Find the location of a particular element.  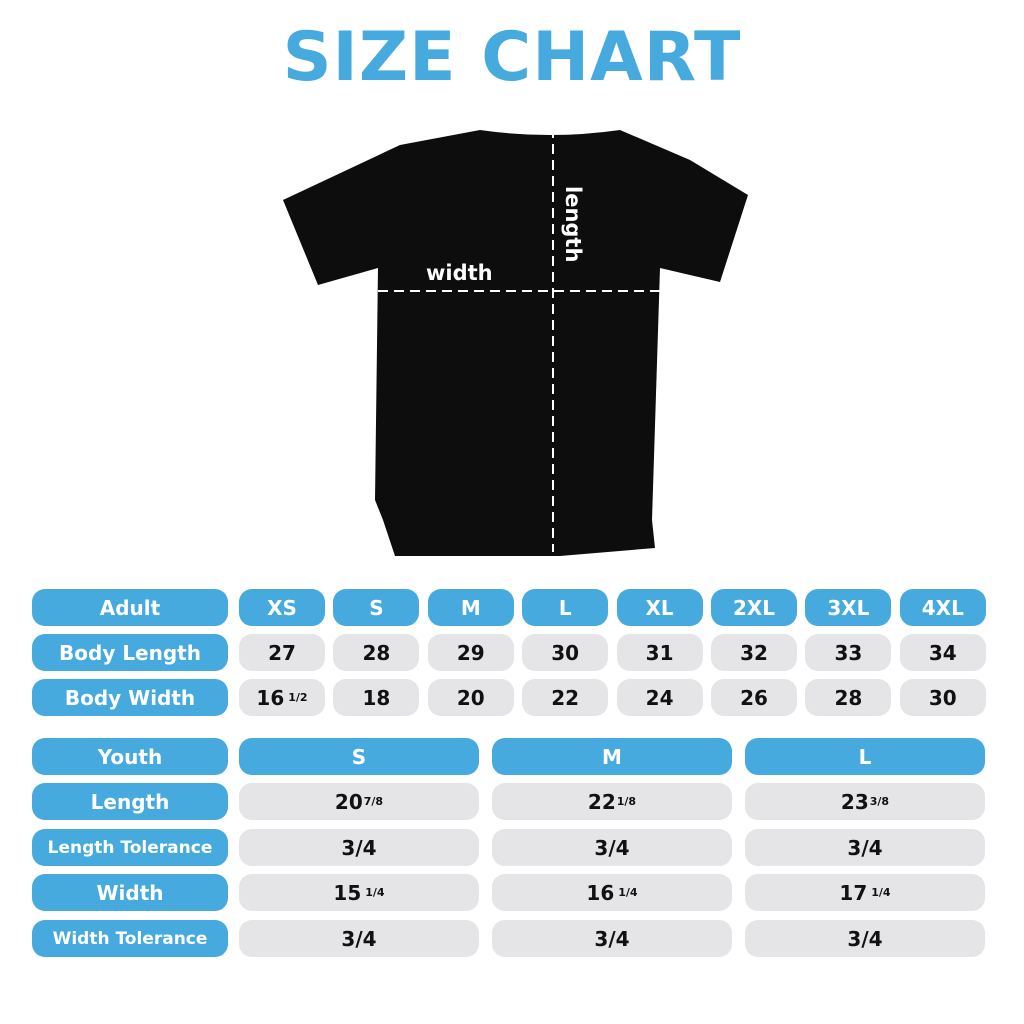

cell-value: 33 is located at coordinates (848, 652).